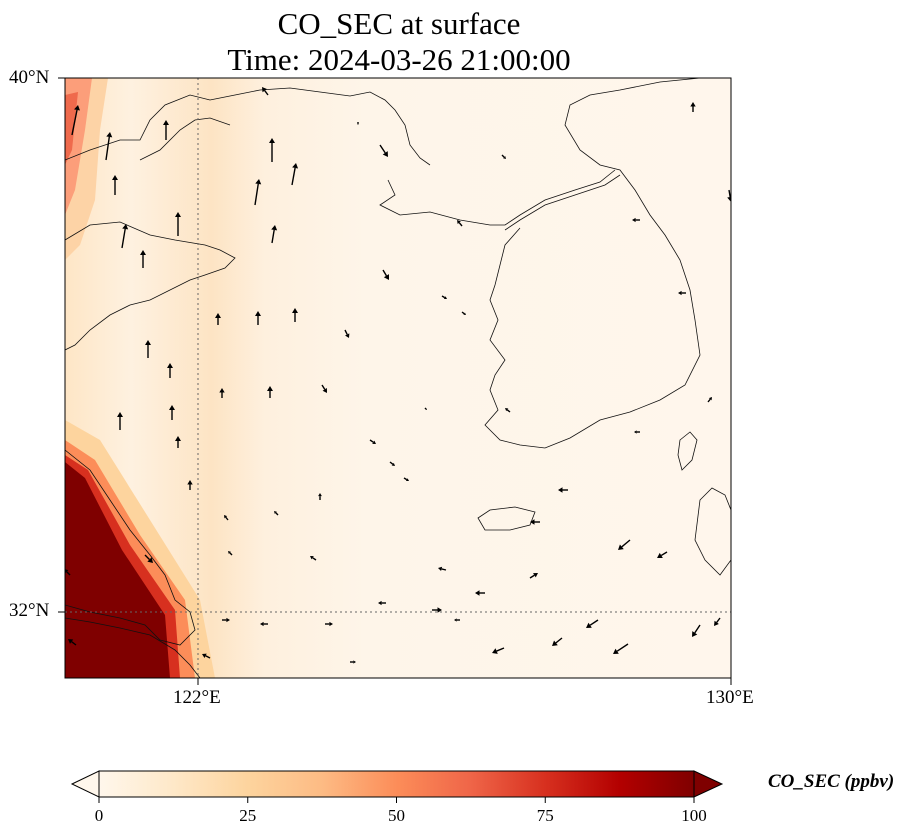 This screenshot has height=836, width=916. I want to click on colorbar-tick-label: 50, so click(396, 815).